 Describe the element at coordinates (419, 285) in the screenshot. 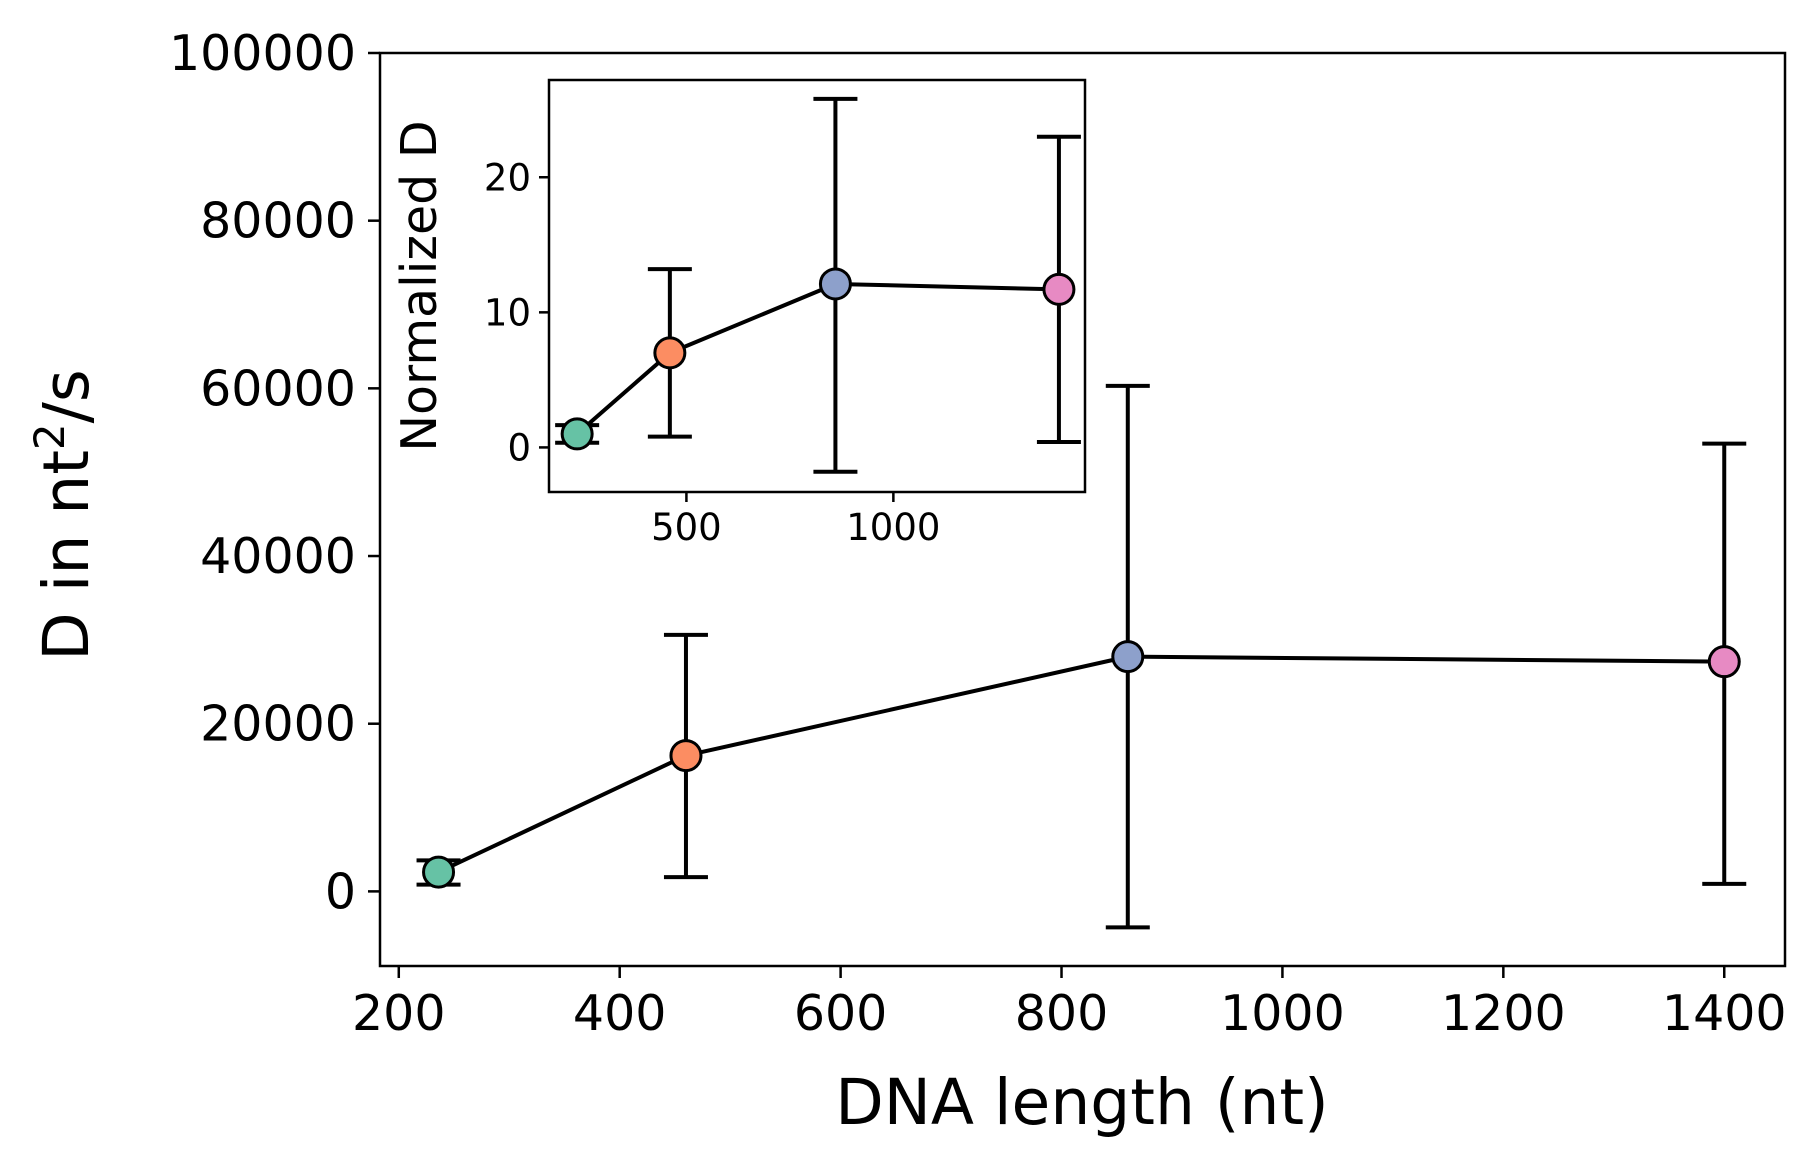

I see `inset-y-axis-title: Normalized D` at that location.